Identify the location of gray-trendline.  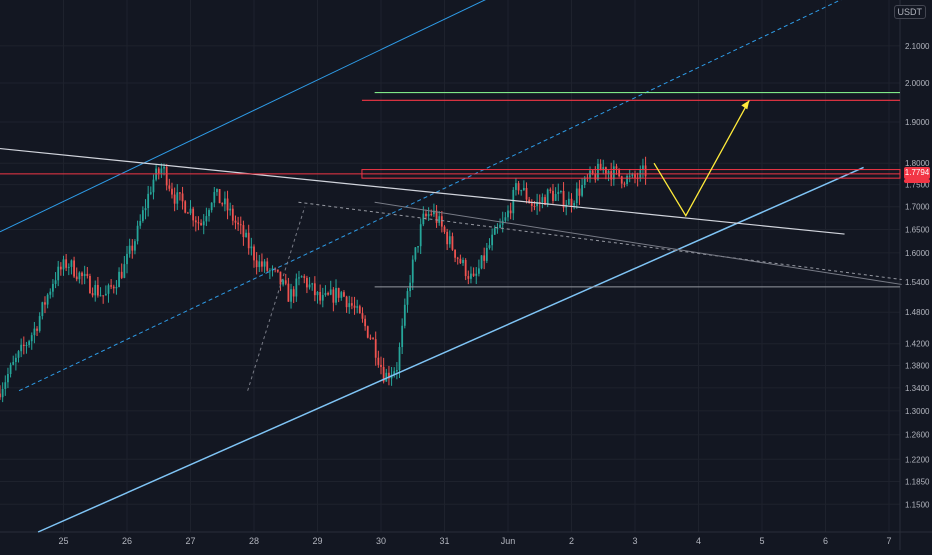
(638, 243).